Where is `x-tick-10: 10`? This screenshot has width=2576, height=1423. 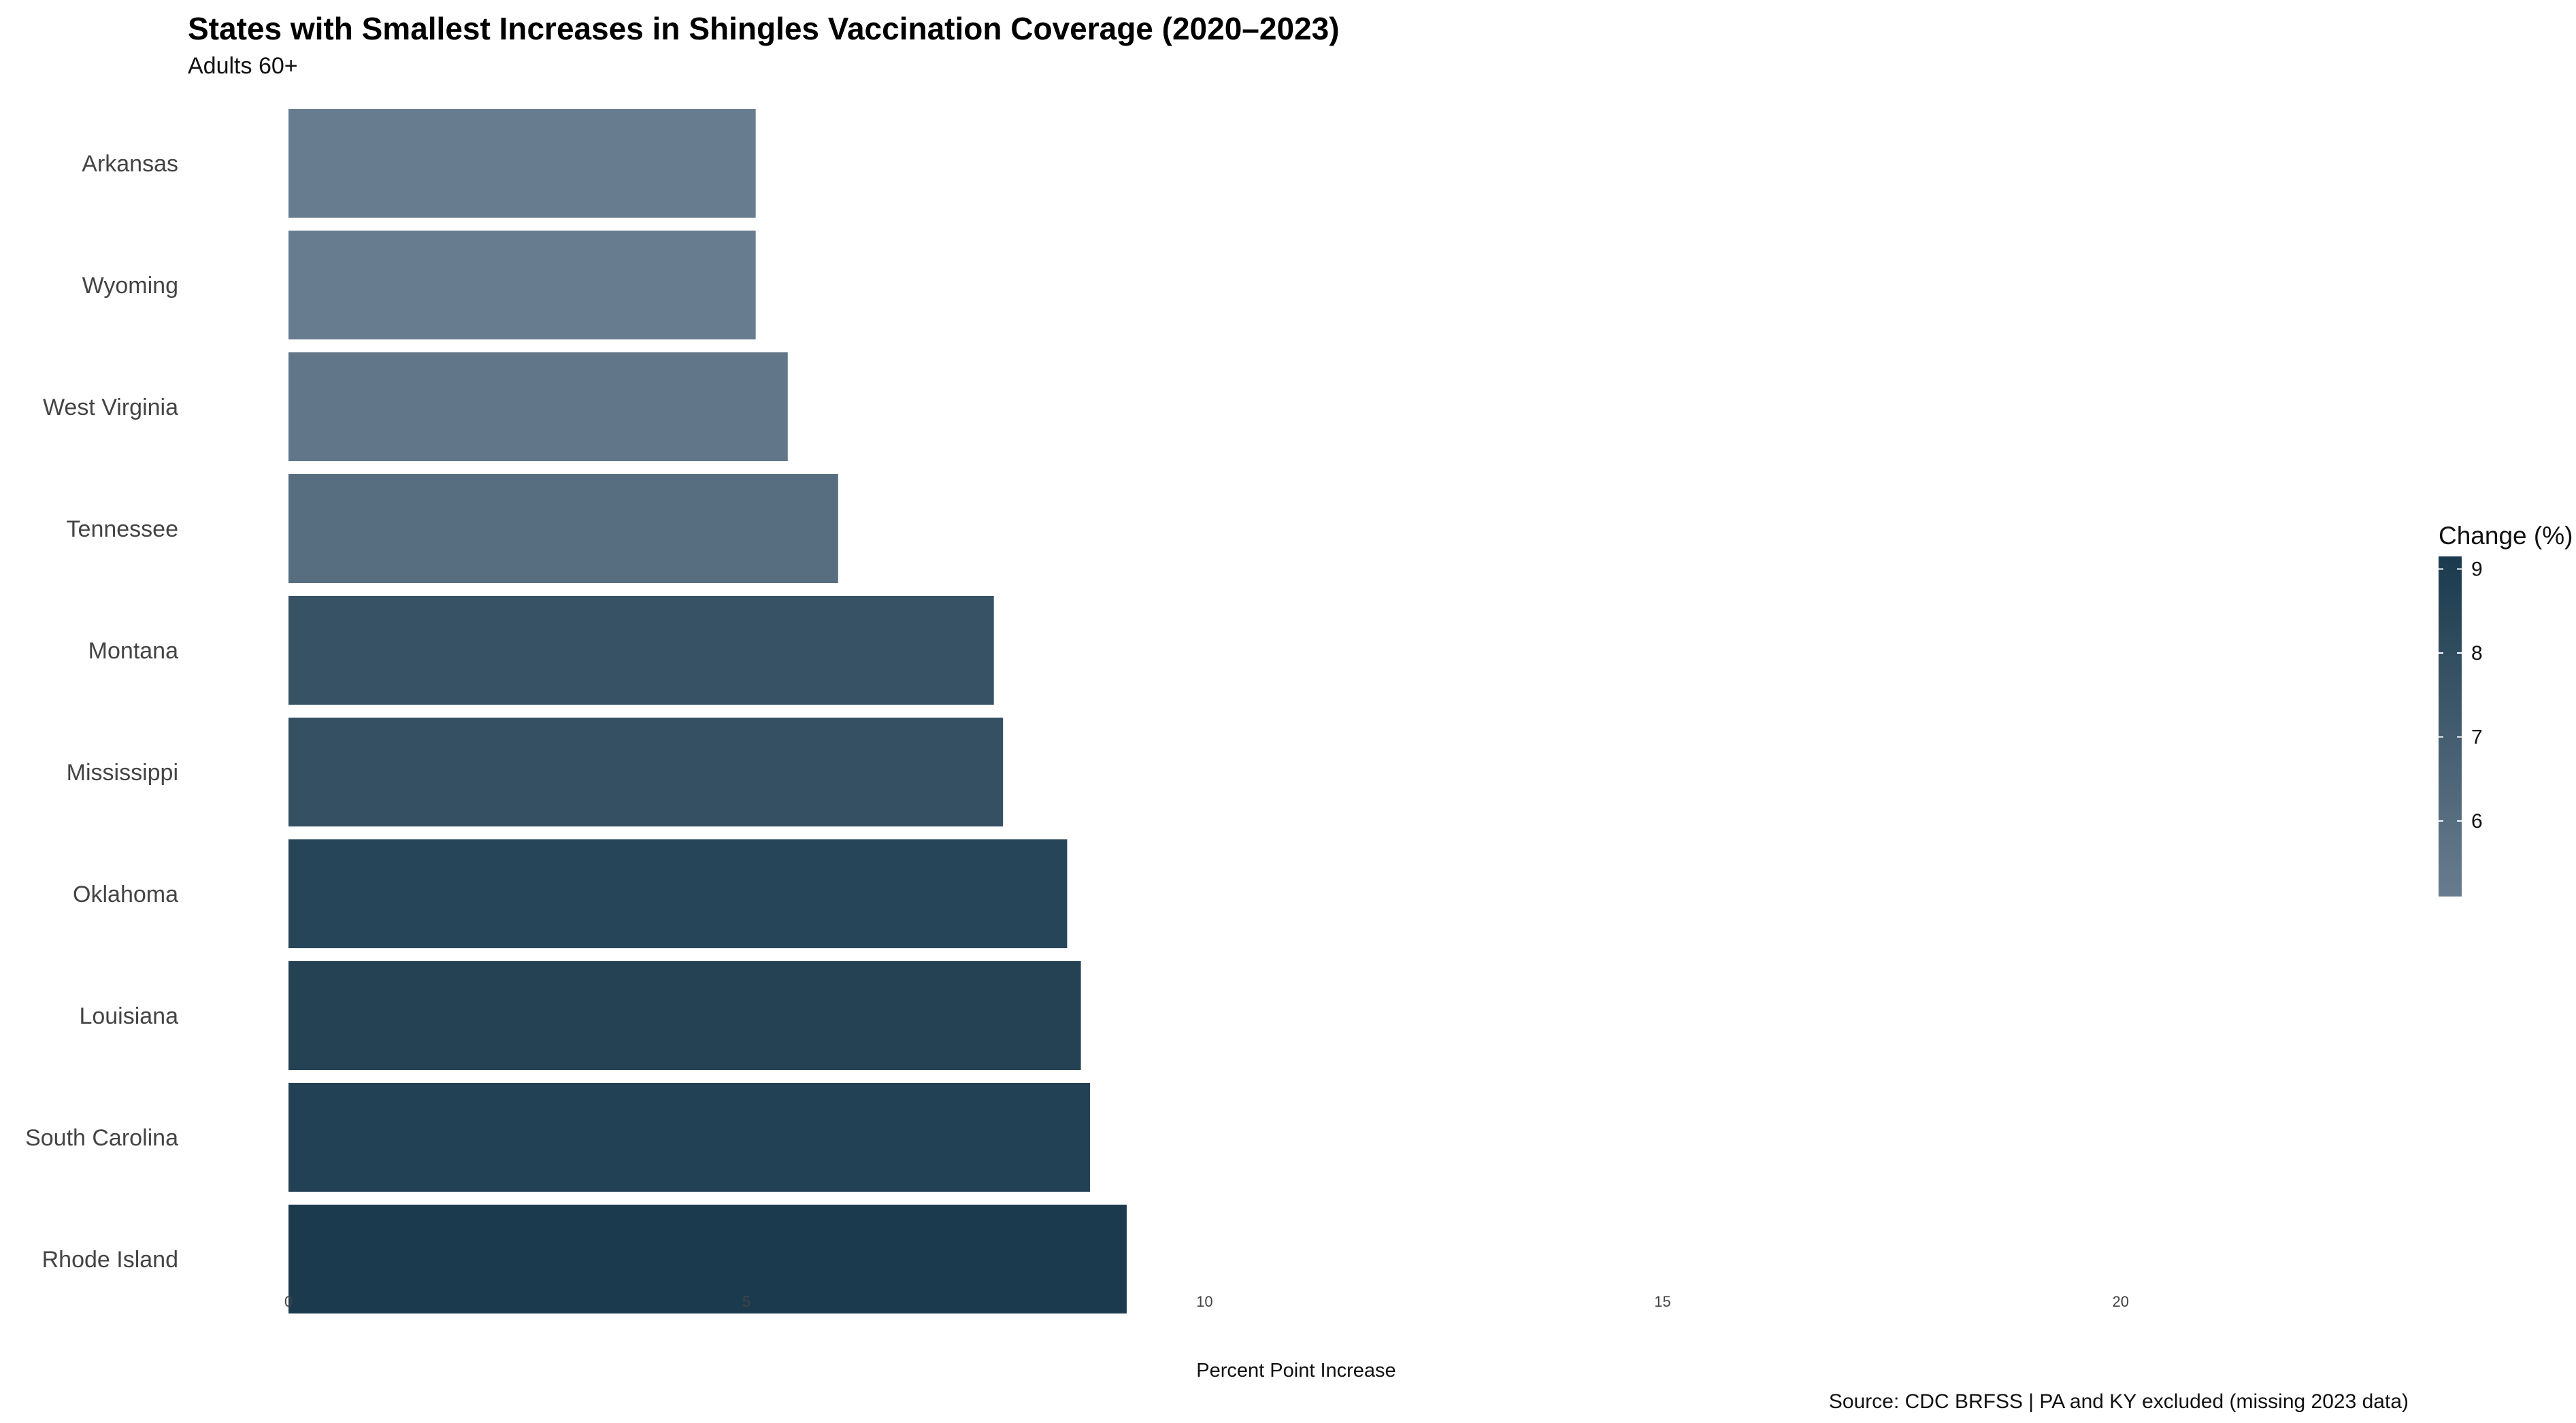 x-tick-10: 10 is located at coordinates (1204, 1301).